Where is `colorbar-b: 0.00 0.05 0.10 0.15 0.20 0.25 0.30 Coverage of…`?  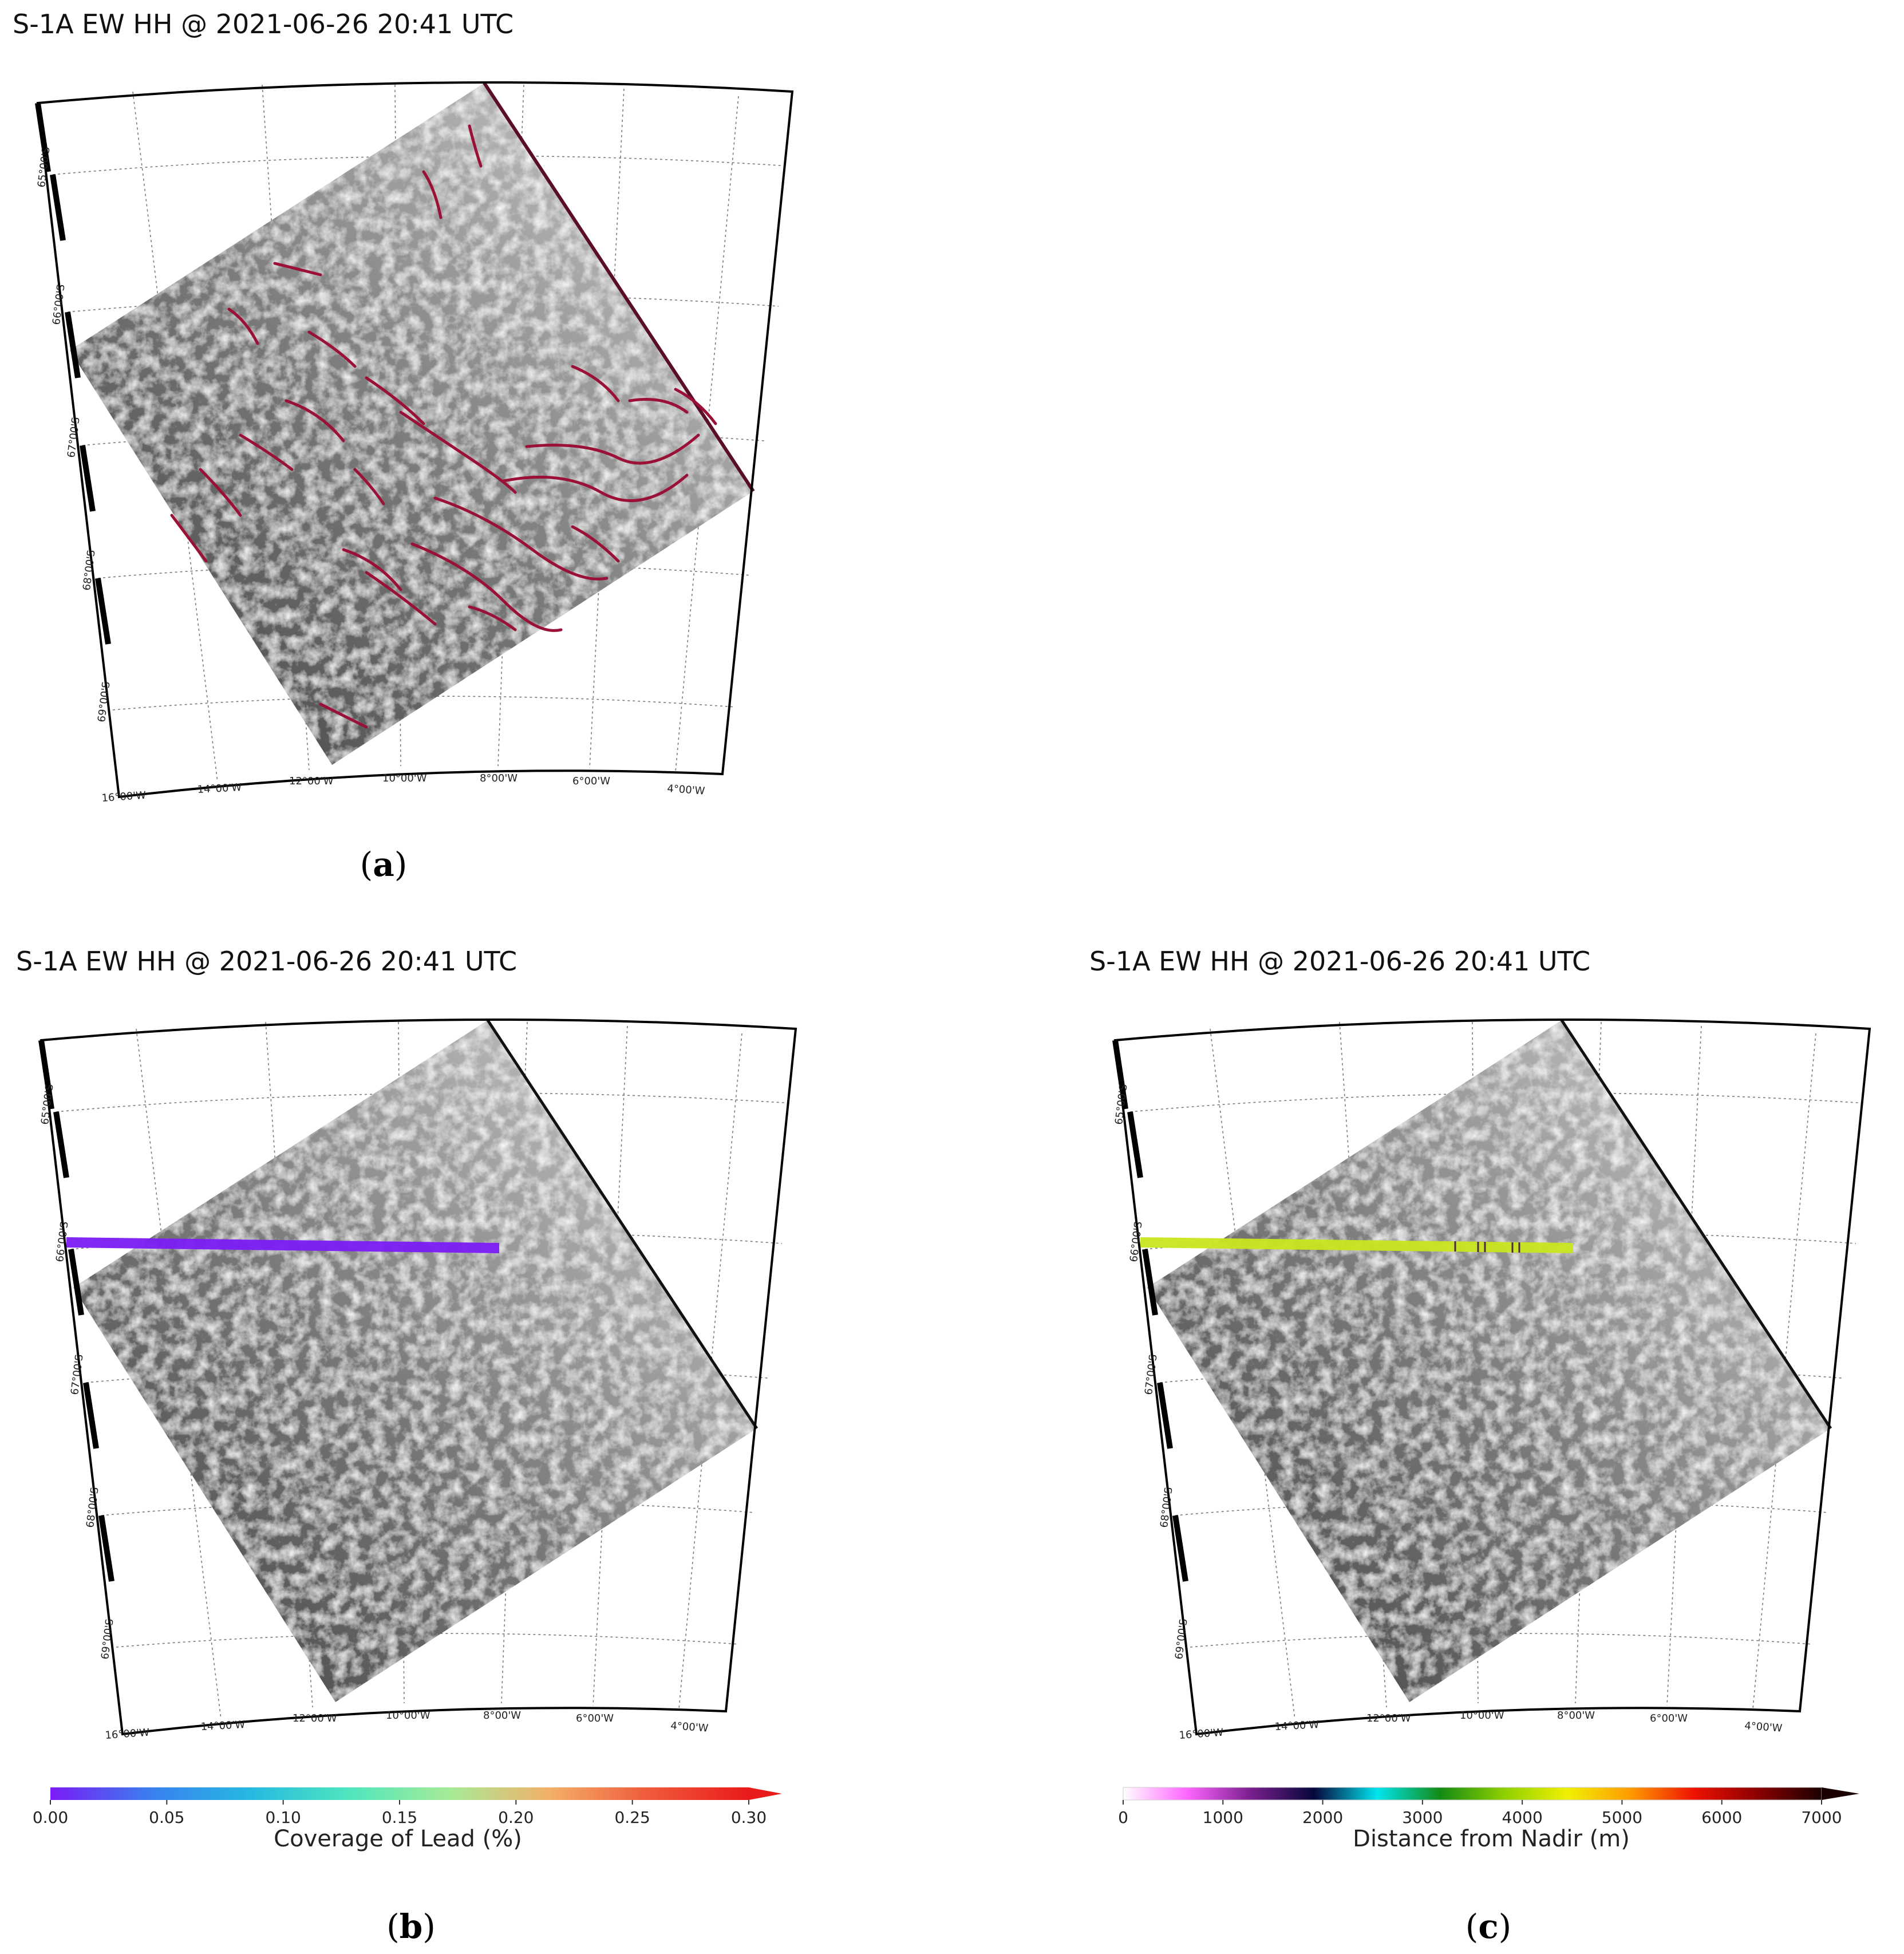
colorbar-b: 0.00 0.05 0.10 0.15 0.20 0.25 0.30 Coverage of… is located at coordinates (407, 1819).